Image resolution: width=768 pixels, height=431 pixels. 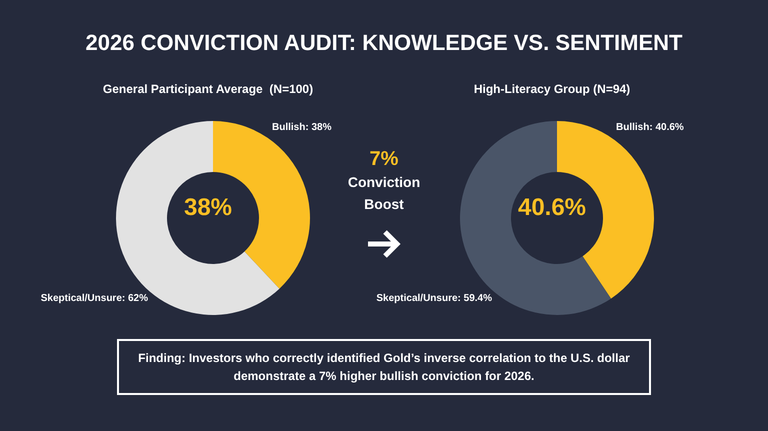 What do you see at coordinates (208, 89) in the screenshot?
I see `chart-title: General Participant Average (N=100)` at bounding box center [208, 89].